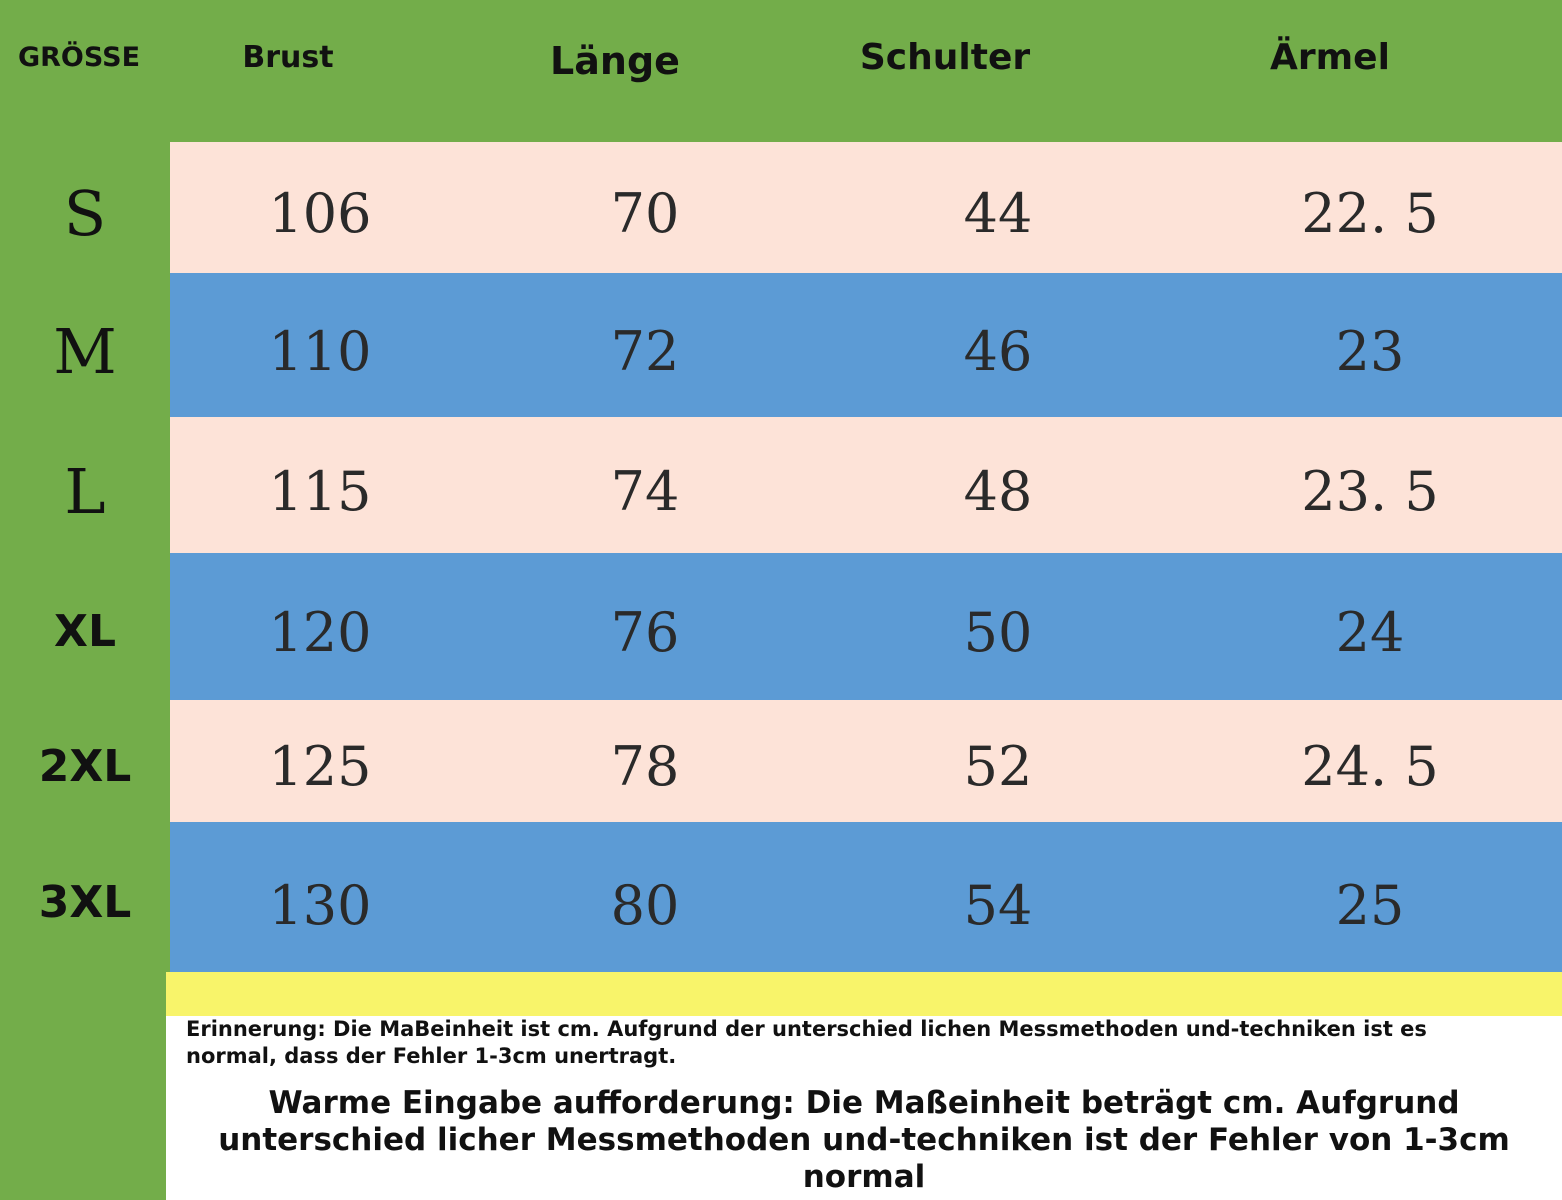  What do you see at coordinates (645, 766) in the screenshot?
I see `laenge-cell: 78` at bounding box center [645, 766].